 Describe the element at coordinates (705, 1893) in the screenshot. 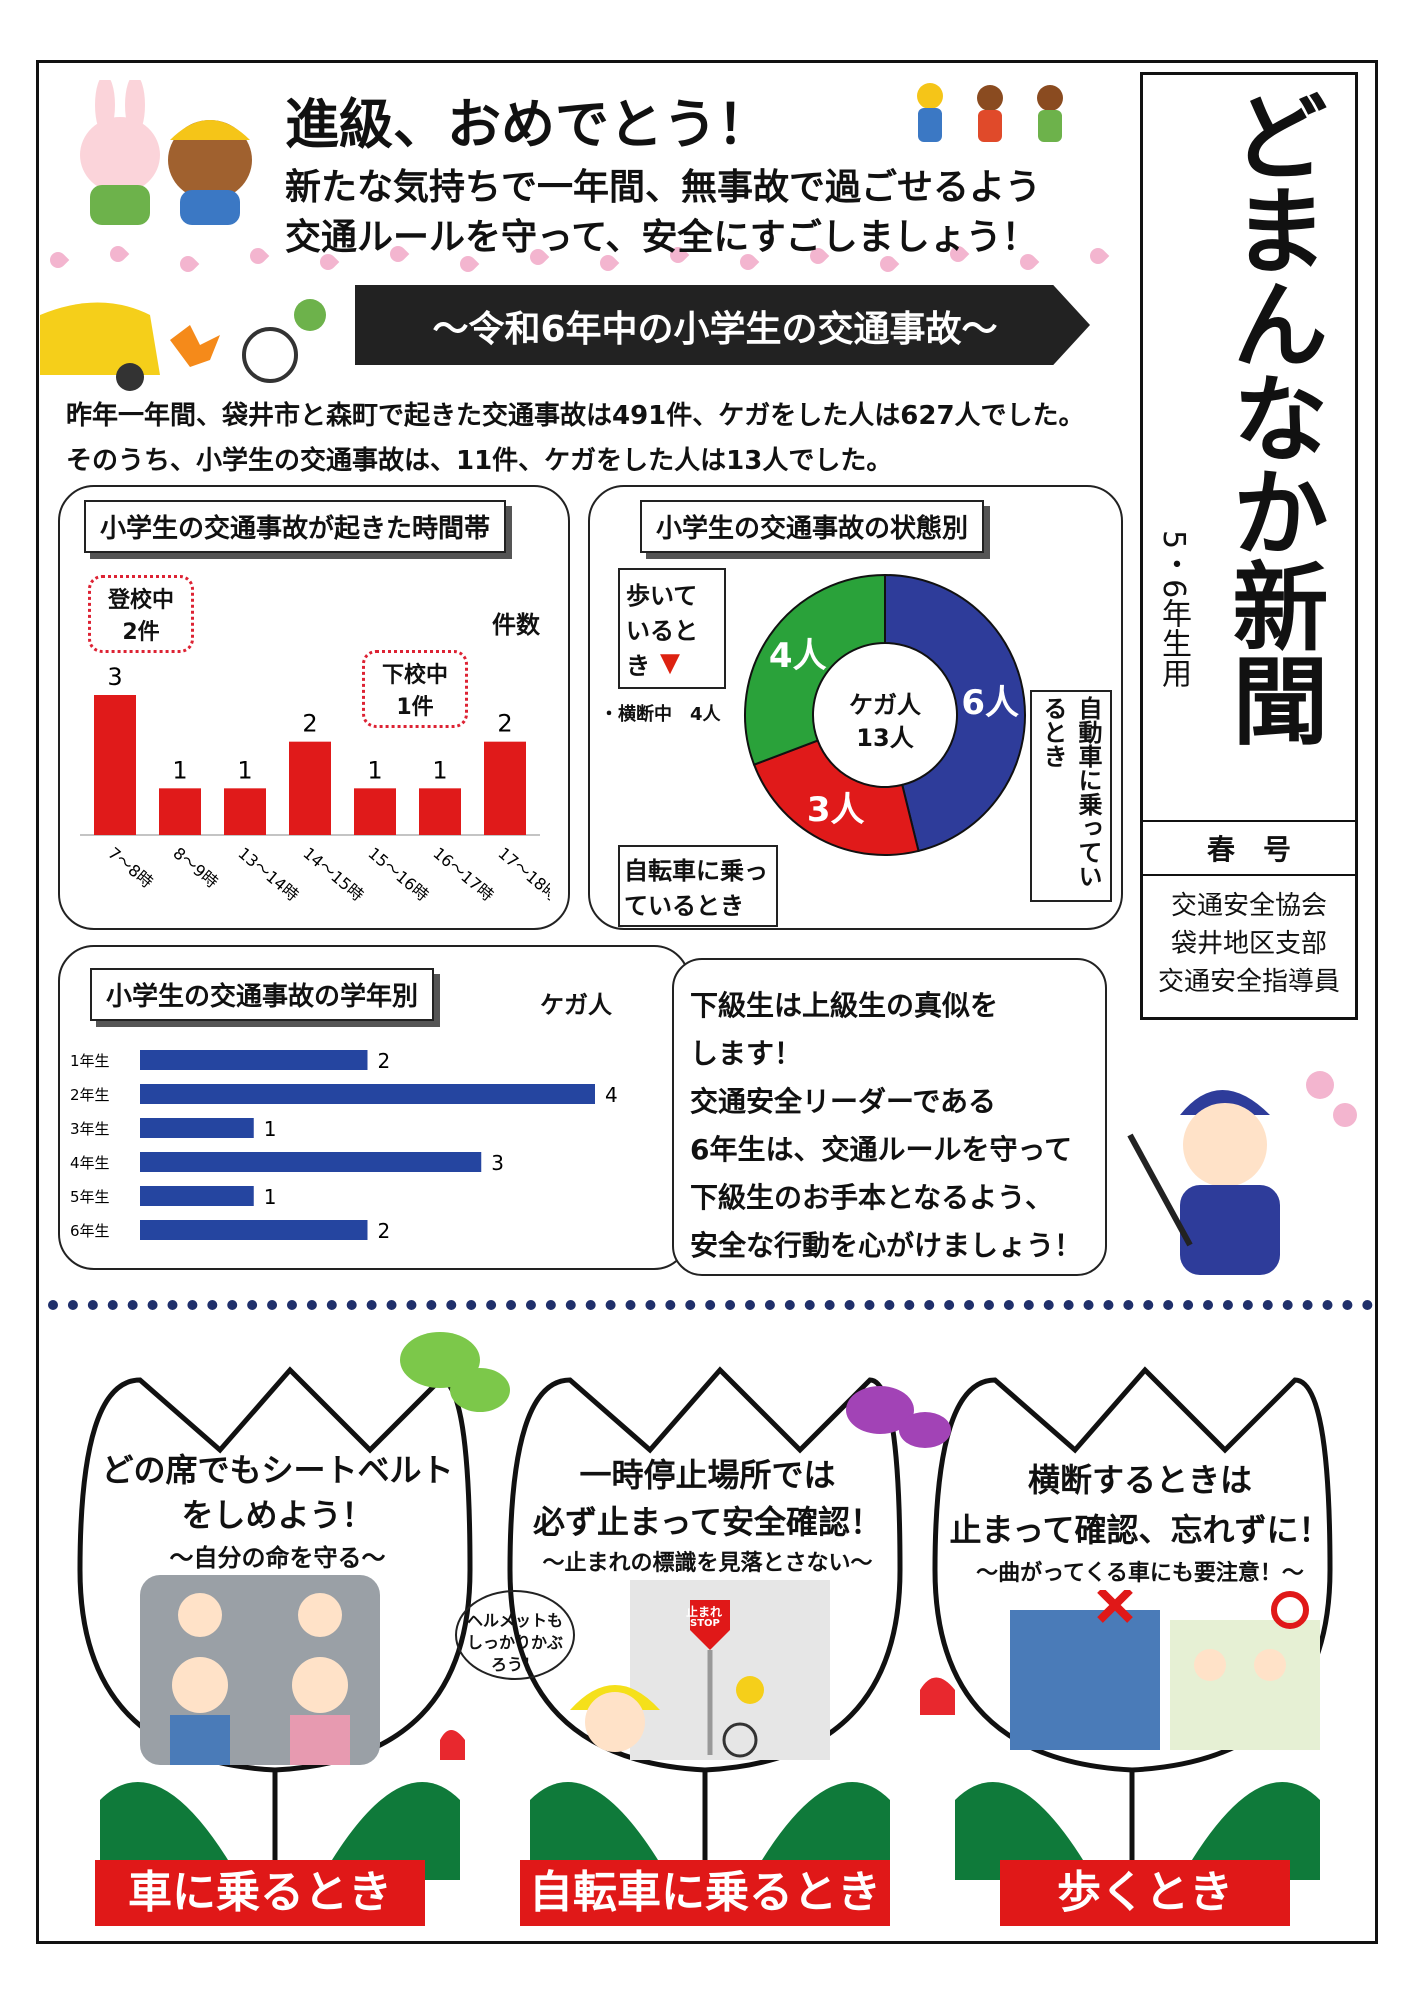

I see `tulip-2-band: 自転車に乗るとき` at that location.